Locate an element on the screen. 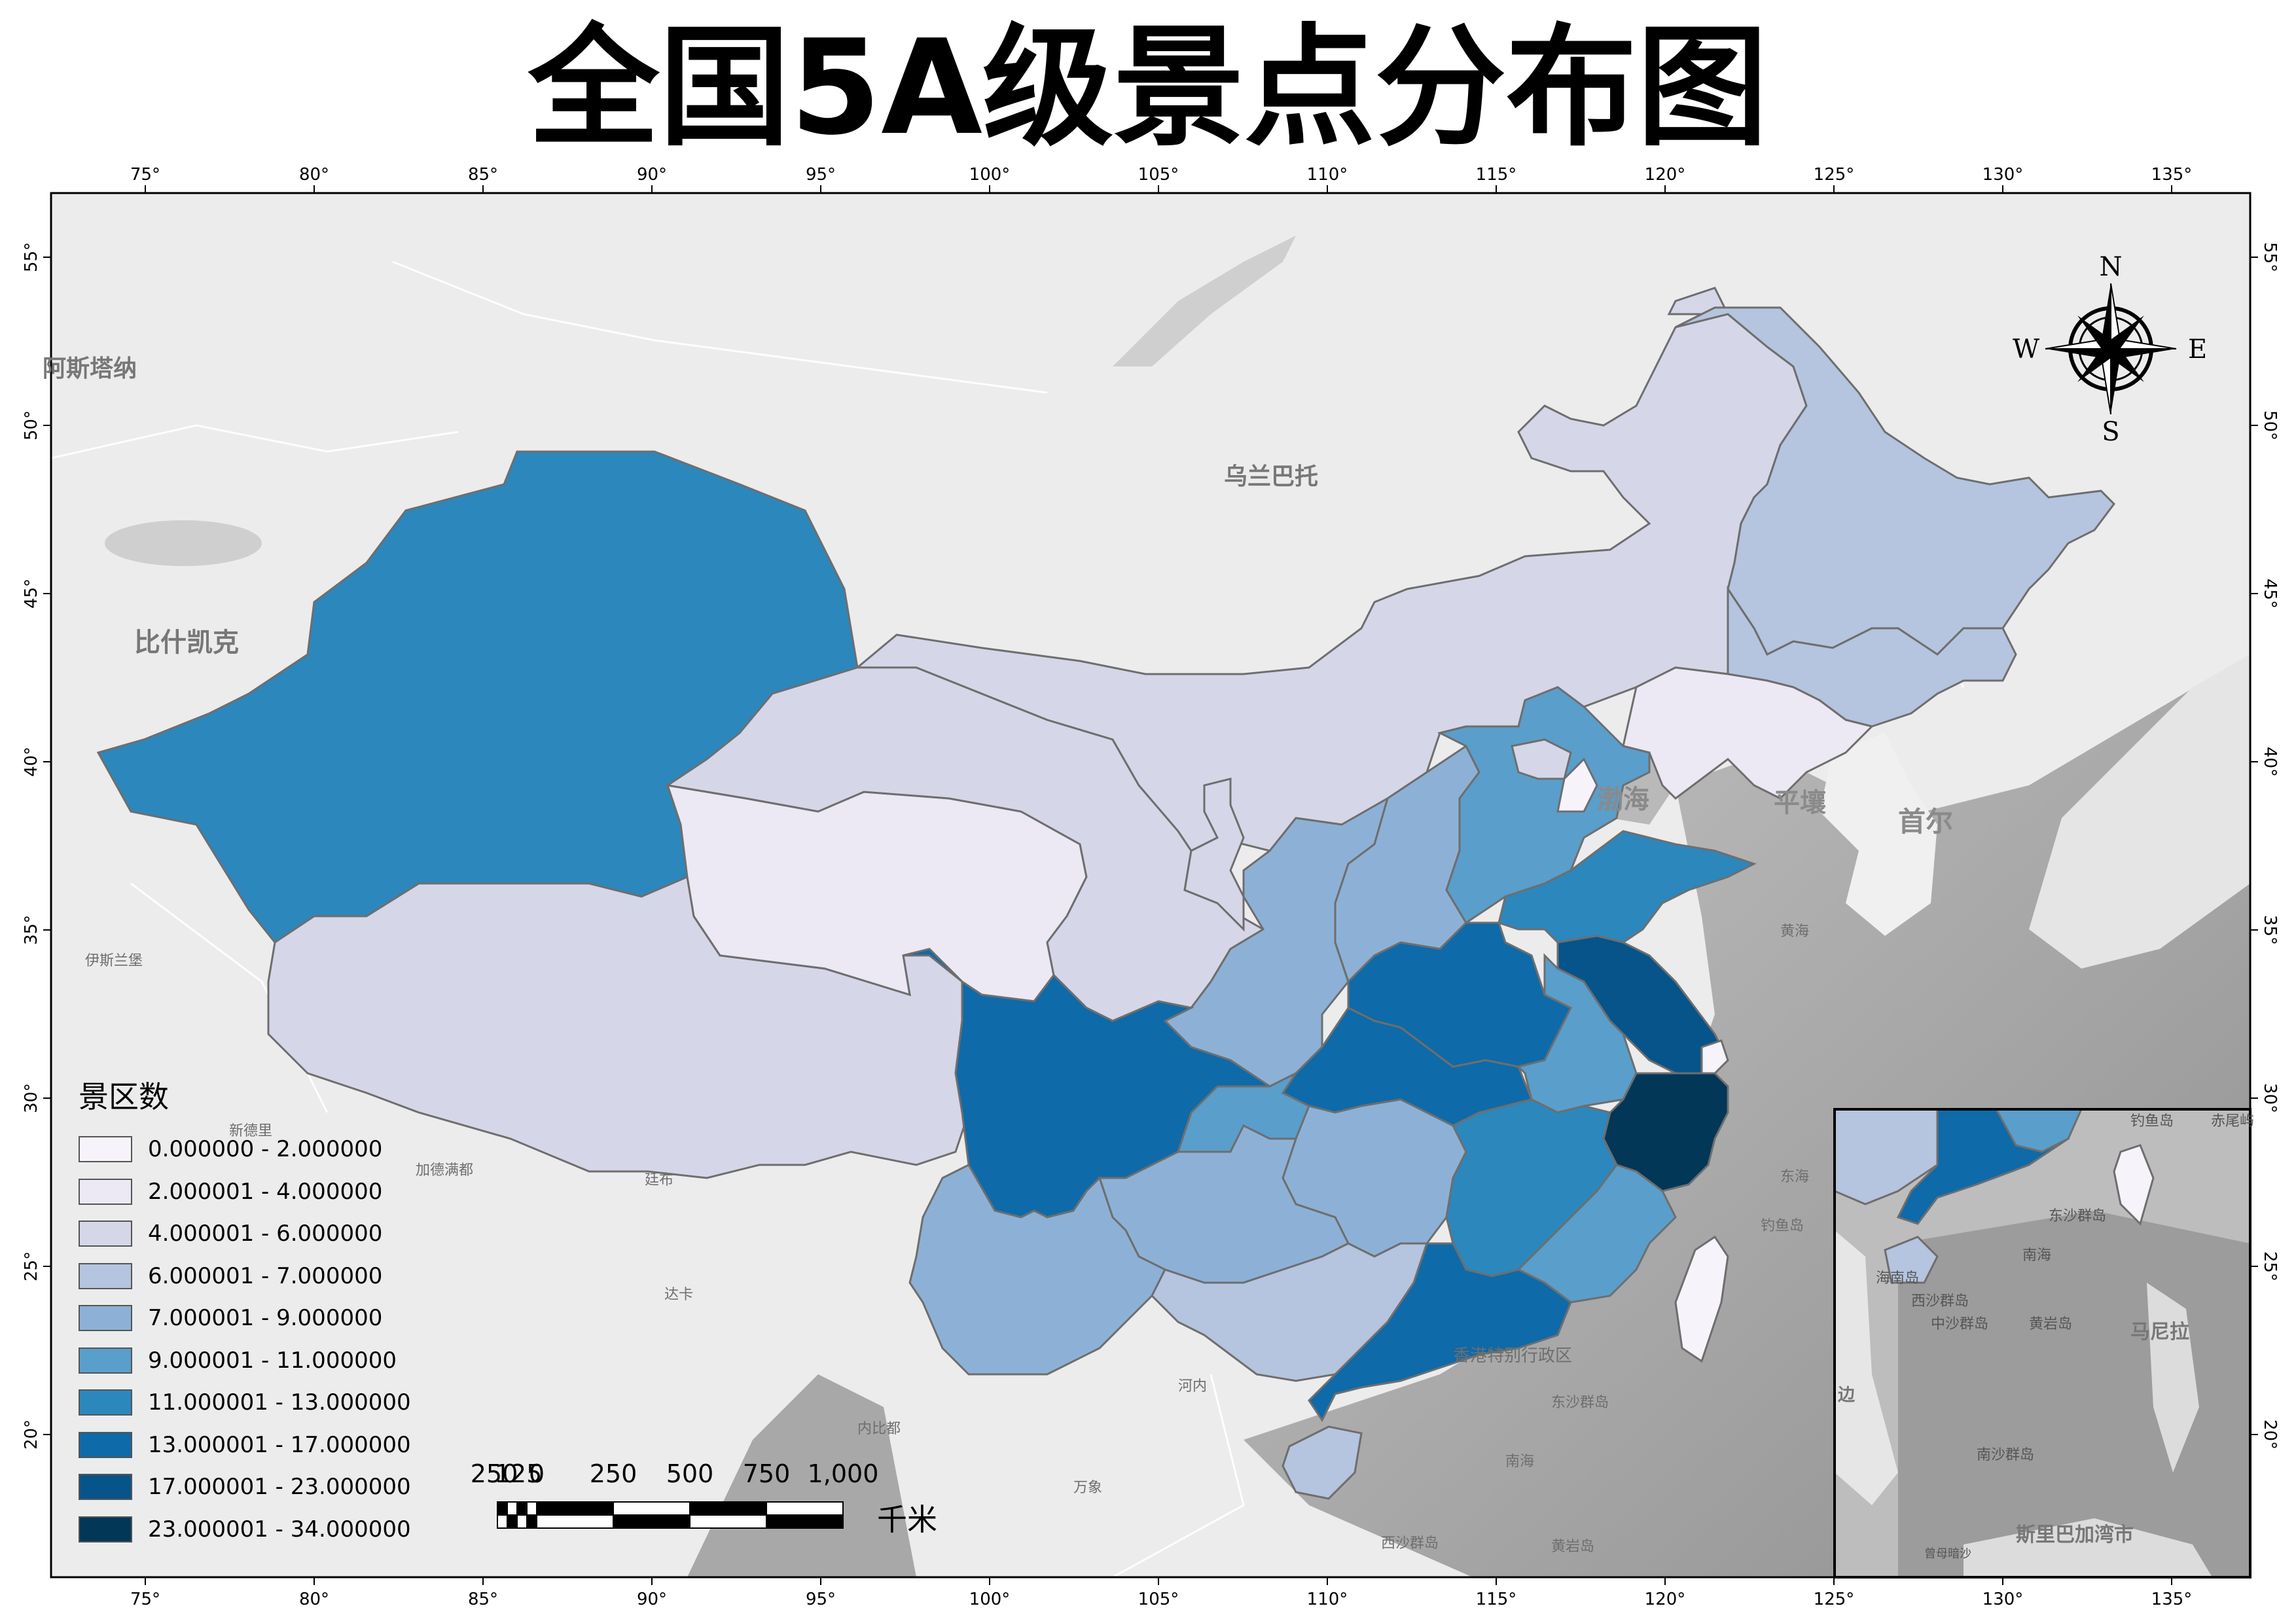 This screenshot has height=1623, width=2296. legend-label: 0.000000 - 2.000000 is located at coordinates (265, 1149).